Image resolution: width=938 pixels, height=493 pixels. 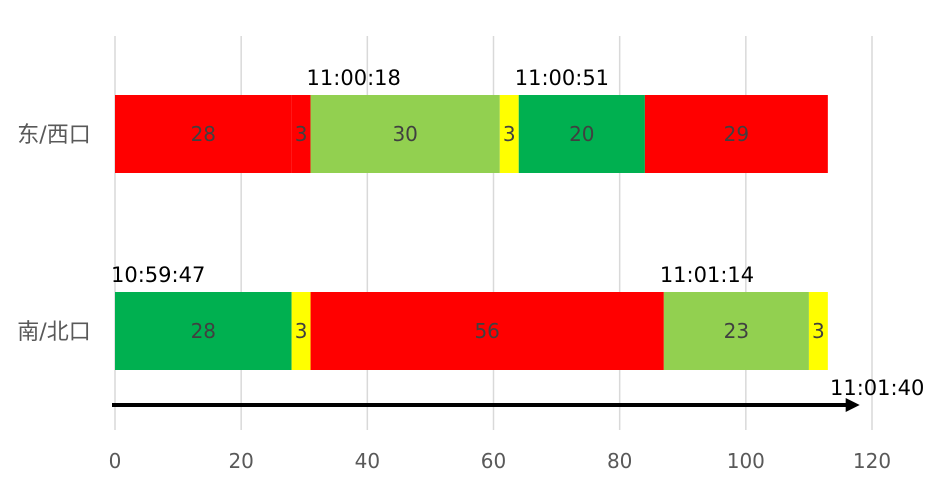 I want to click on segment-label-r0-s3: 3, so click(x=509, y=134).